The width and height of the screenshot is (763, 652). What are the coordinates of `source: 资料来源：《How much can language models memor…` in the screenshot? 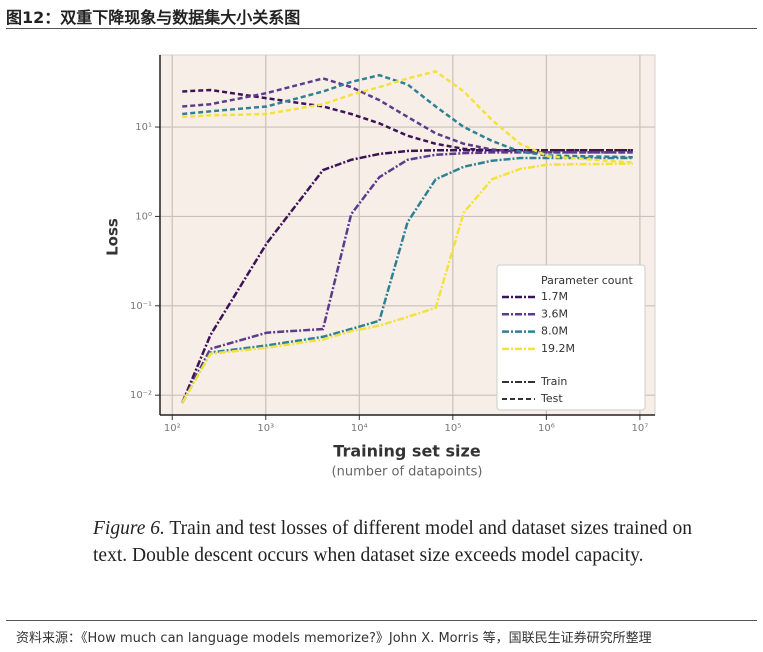 It's located at (334, 638).